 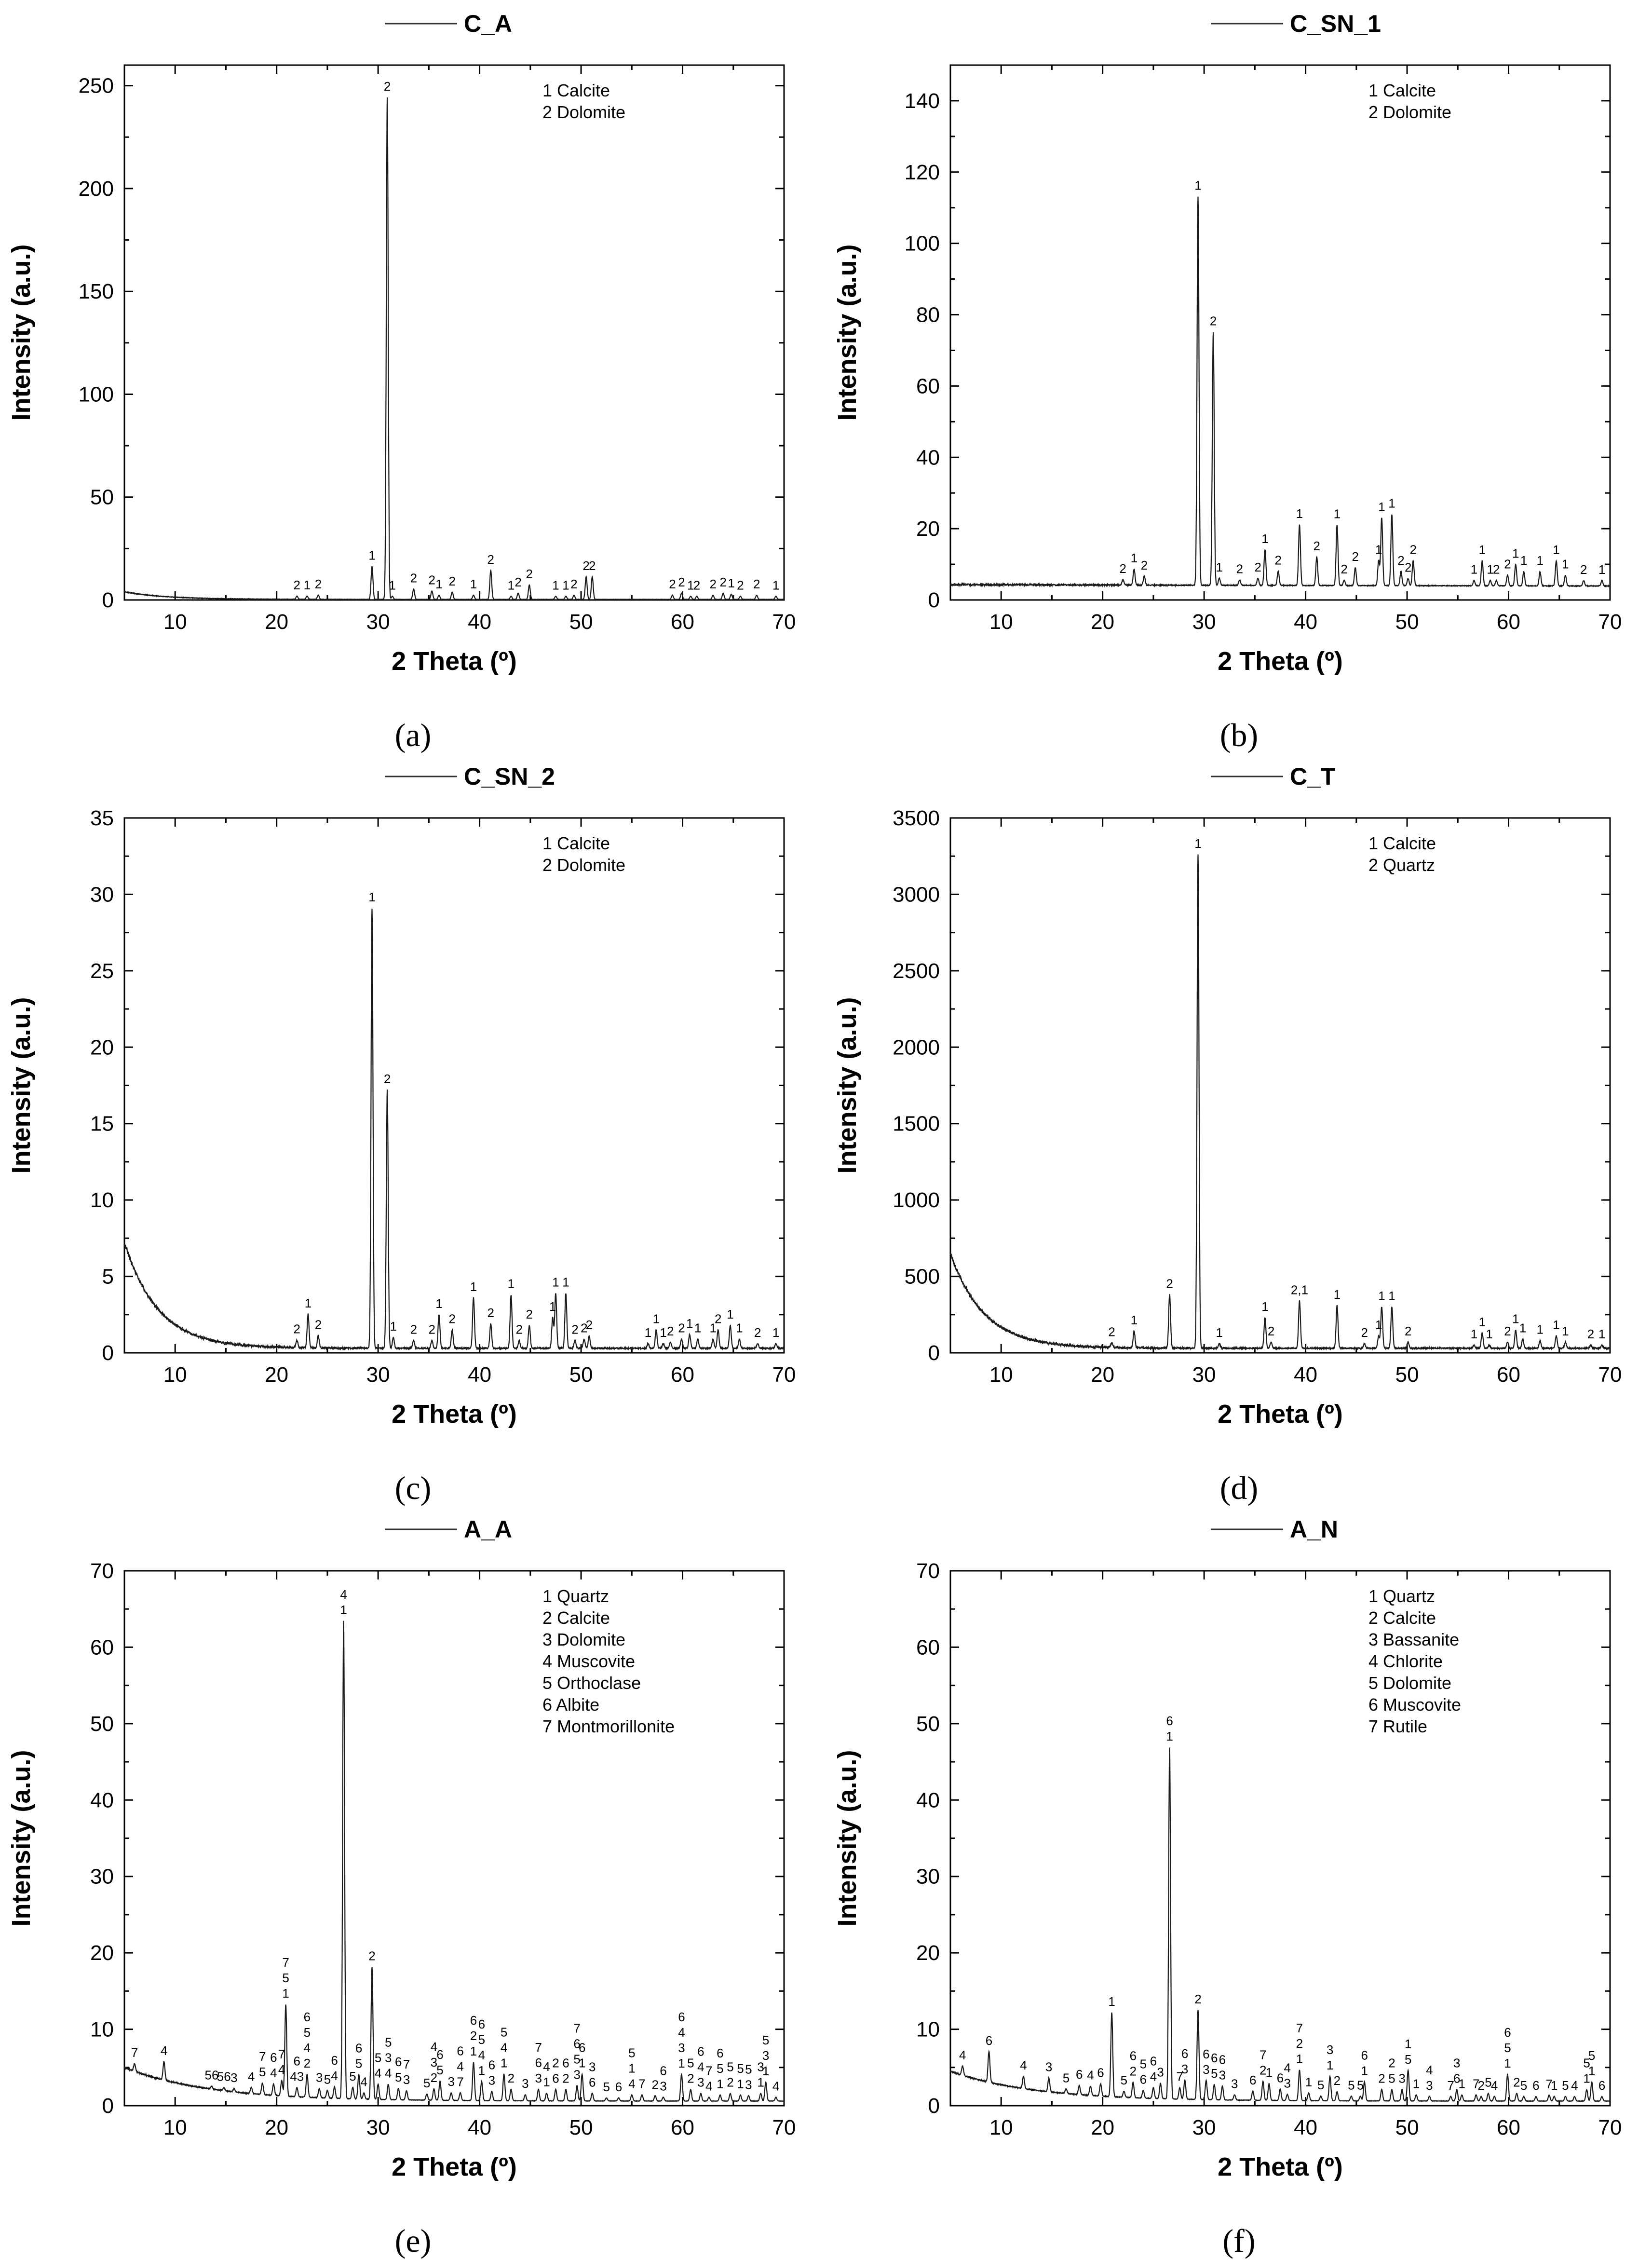 I want to click on y-tick-label: 5, so click(x=108, y=1277).